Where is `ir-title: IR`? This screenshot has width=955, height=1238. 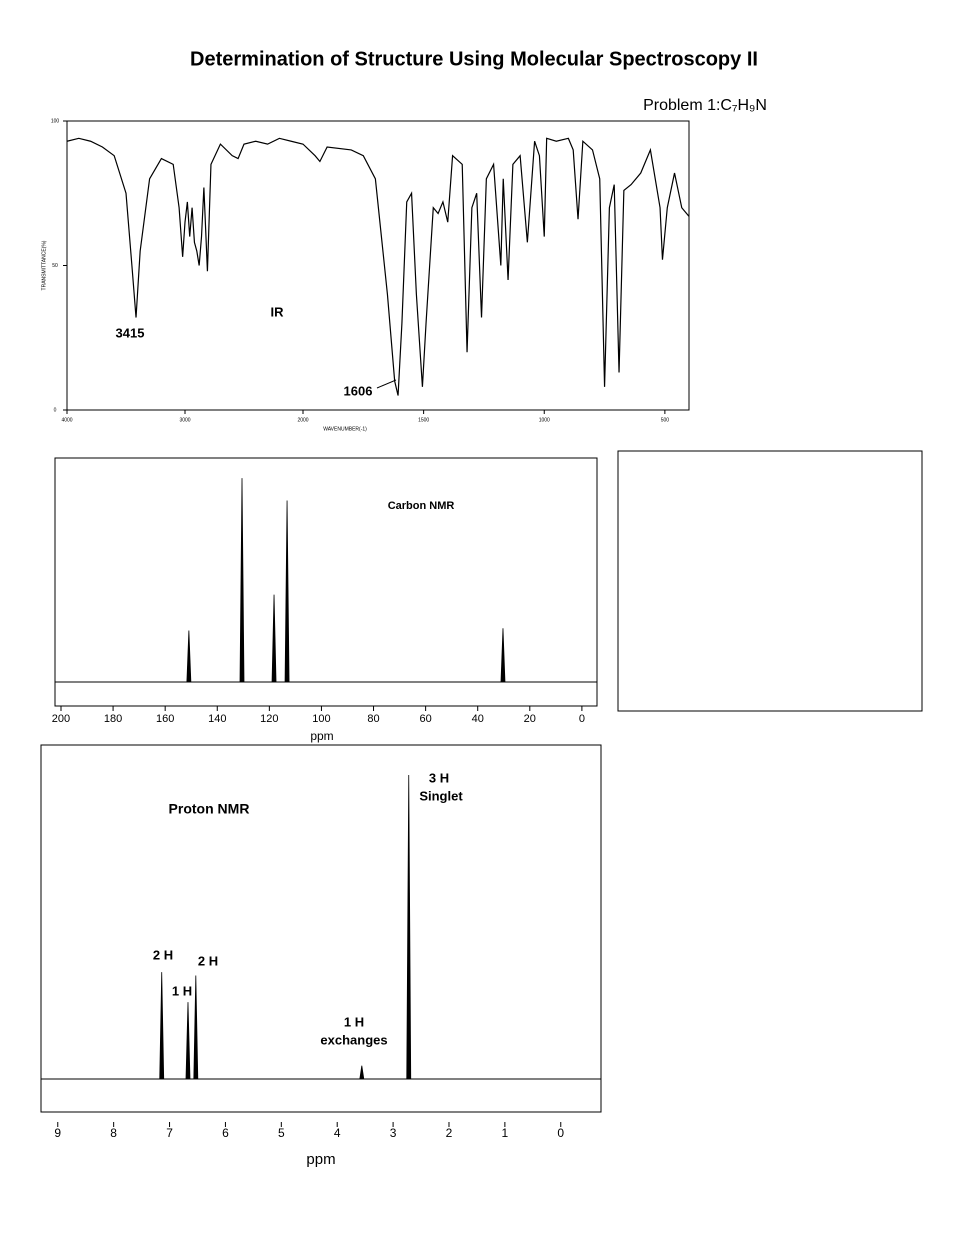
ir-title: IR is located at coordinates (278, 311).